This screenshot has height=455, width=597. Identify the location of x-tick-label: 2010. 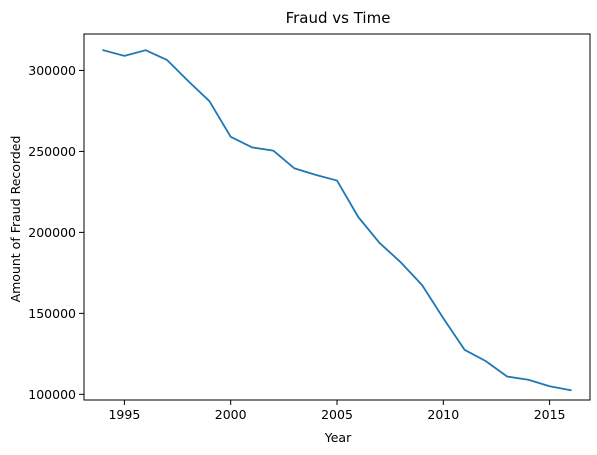
(443, 414).